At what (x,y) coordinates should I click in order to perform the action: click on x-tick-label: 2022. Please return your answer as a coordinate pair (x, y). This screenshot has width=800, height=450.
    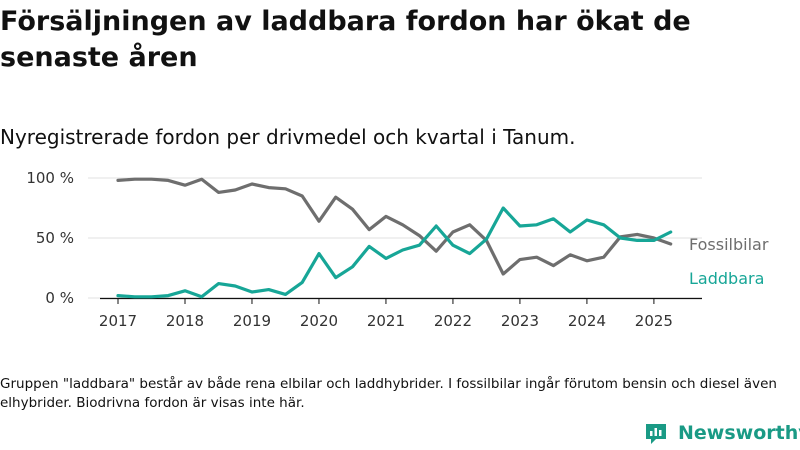
    Looking at the image, I should click on (453, 321).